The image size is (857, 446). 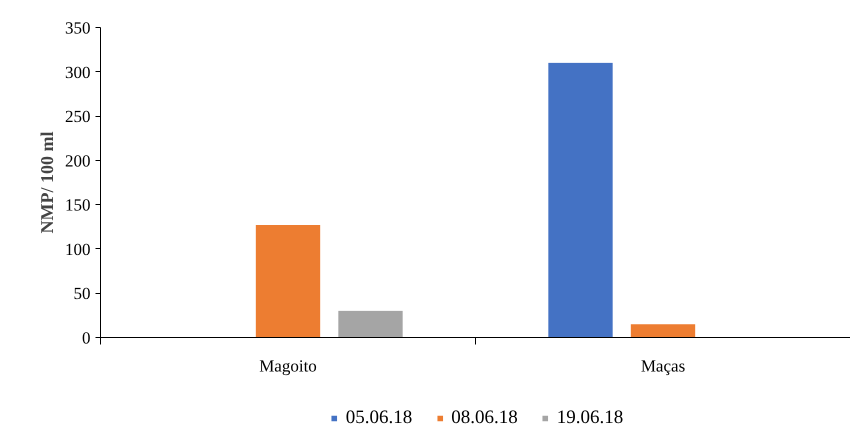 I want to click on x-tick-label: Maças, so click(x=663, y=366).